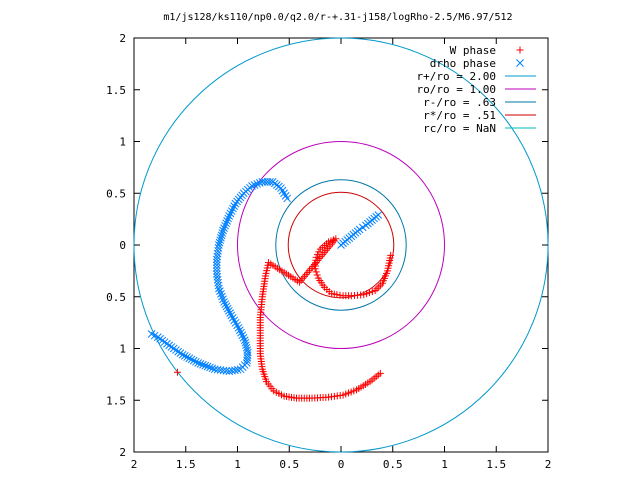 The width and height of the screenshot is (640, 480). I want to click on y-tick-label: 1, so click(122, 349).